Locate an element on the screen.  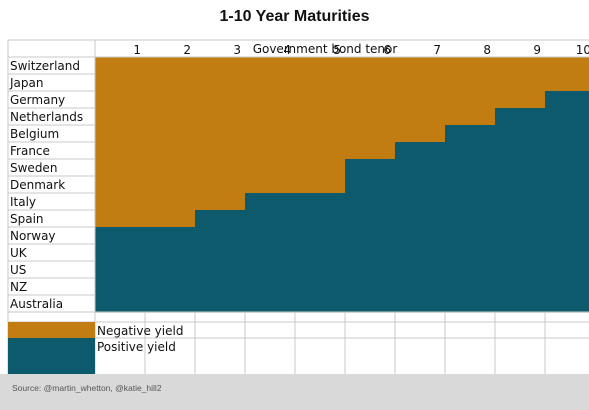
tick-label-3: 3 is located at coordinates (237, 50).